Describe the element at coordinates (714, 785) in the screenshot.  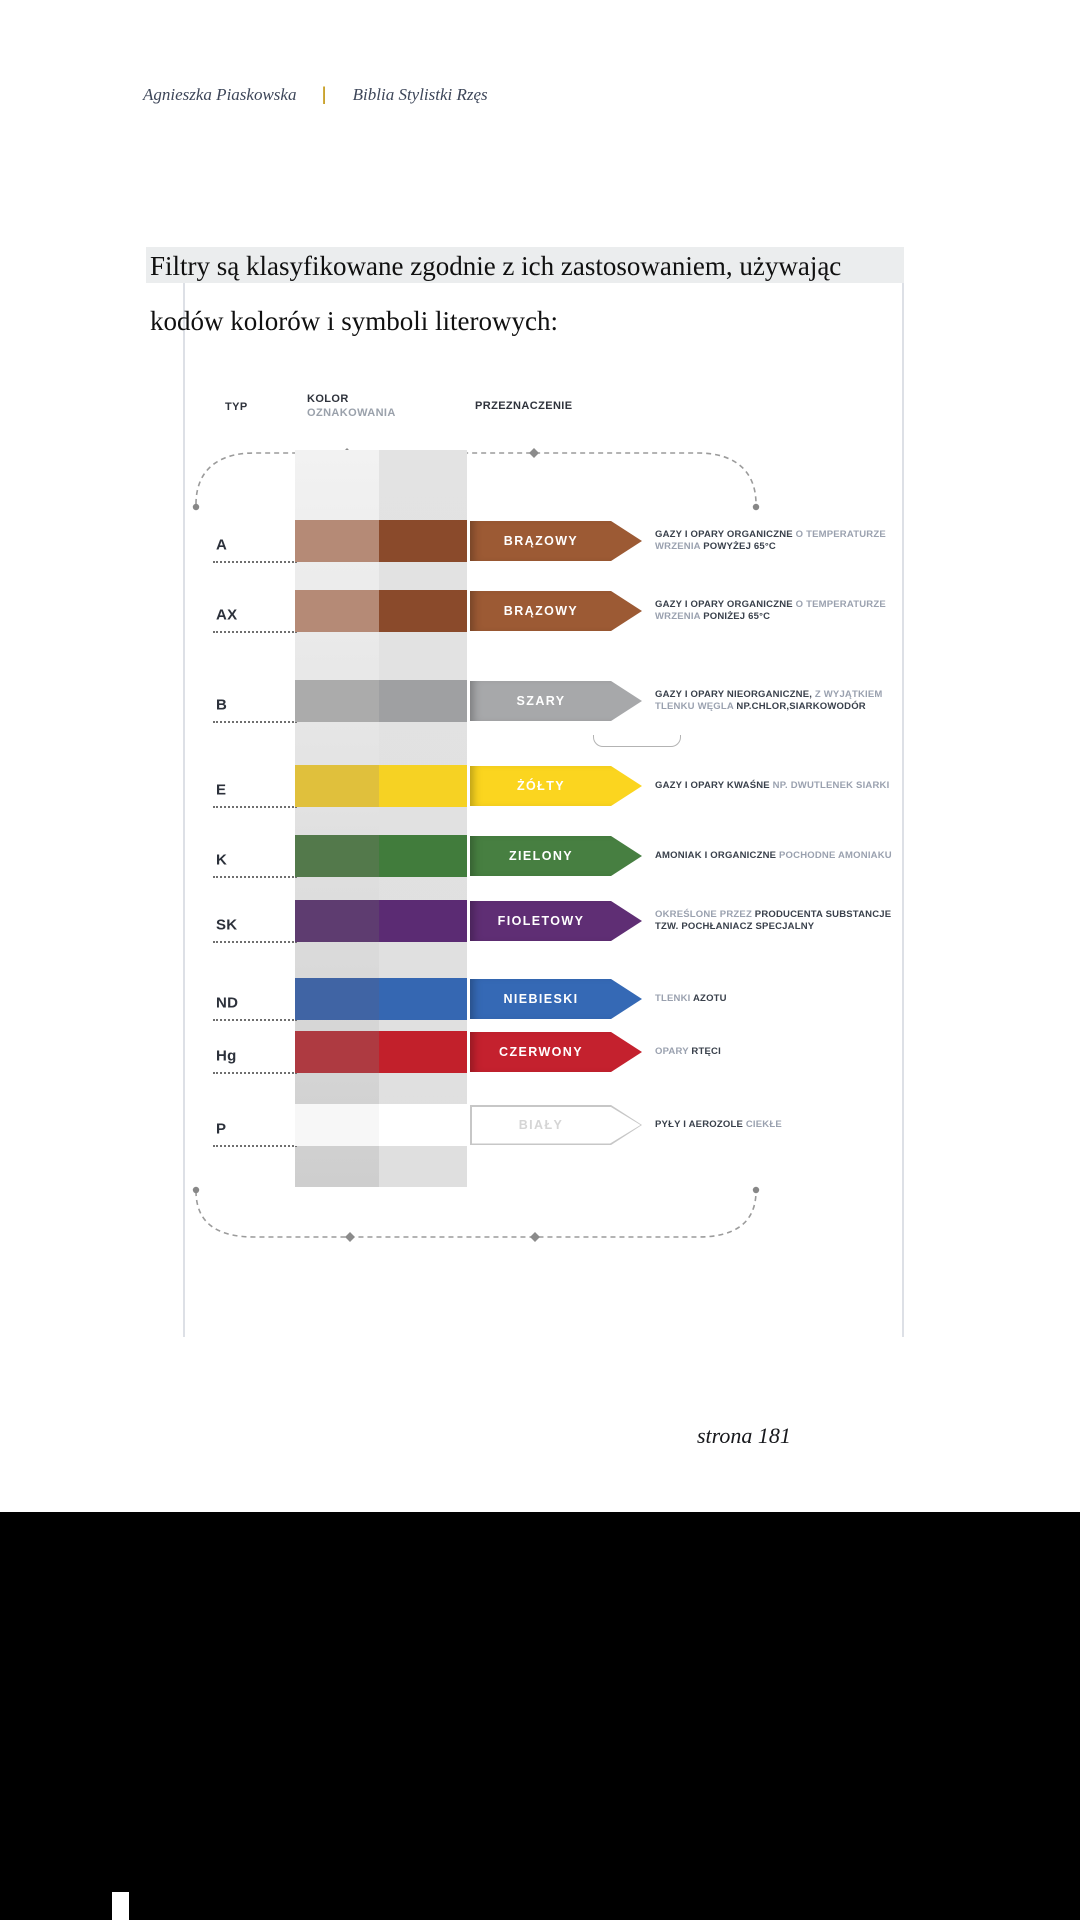
I see `description-segment: GAZY I OPARY KWAŚNE` at that location.